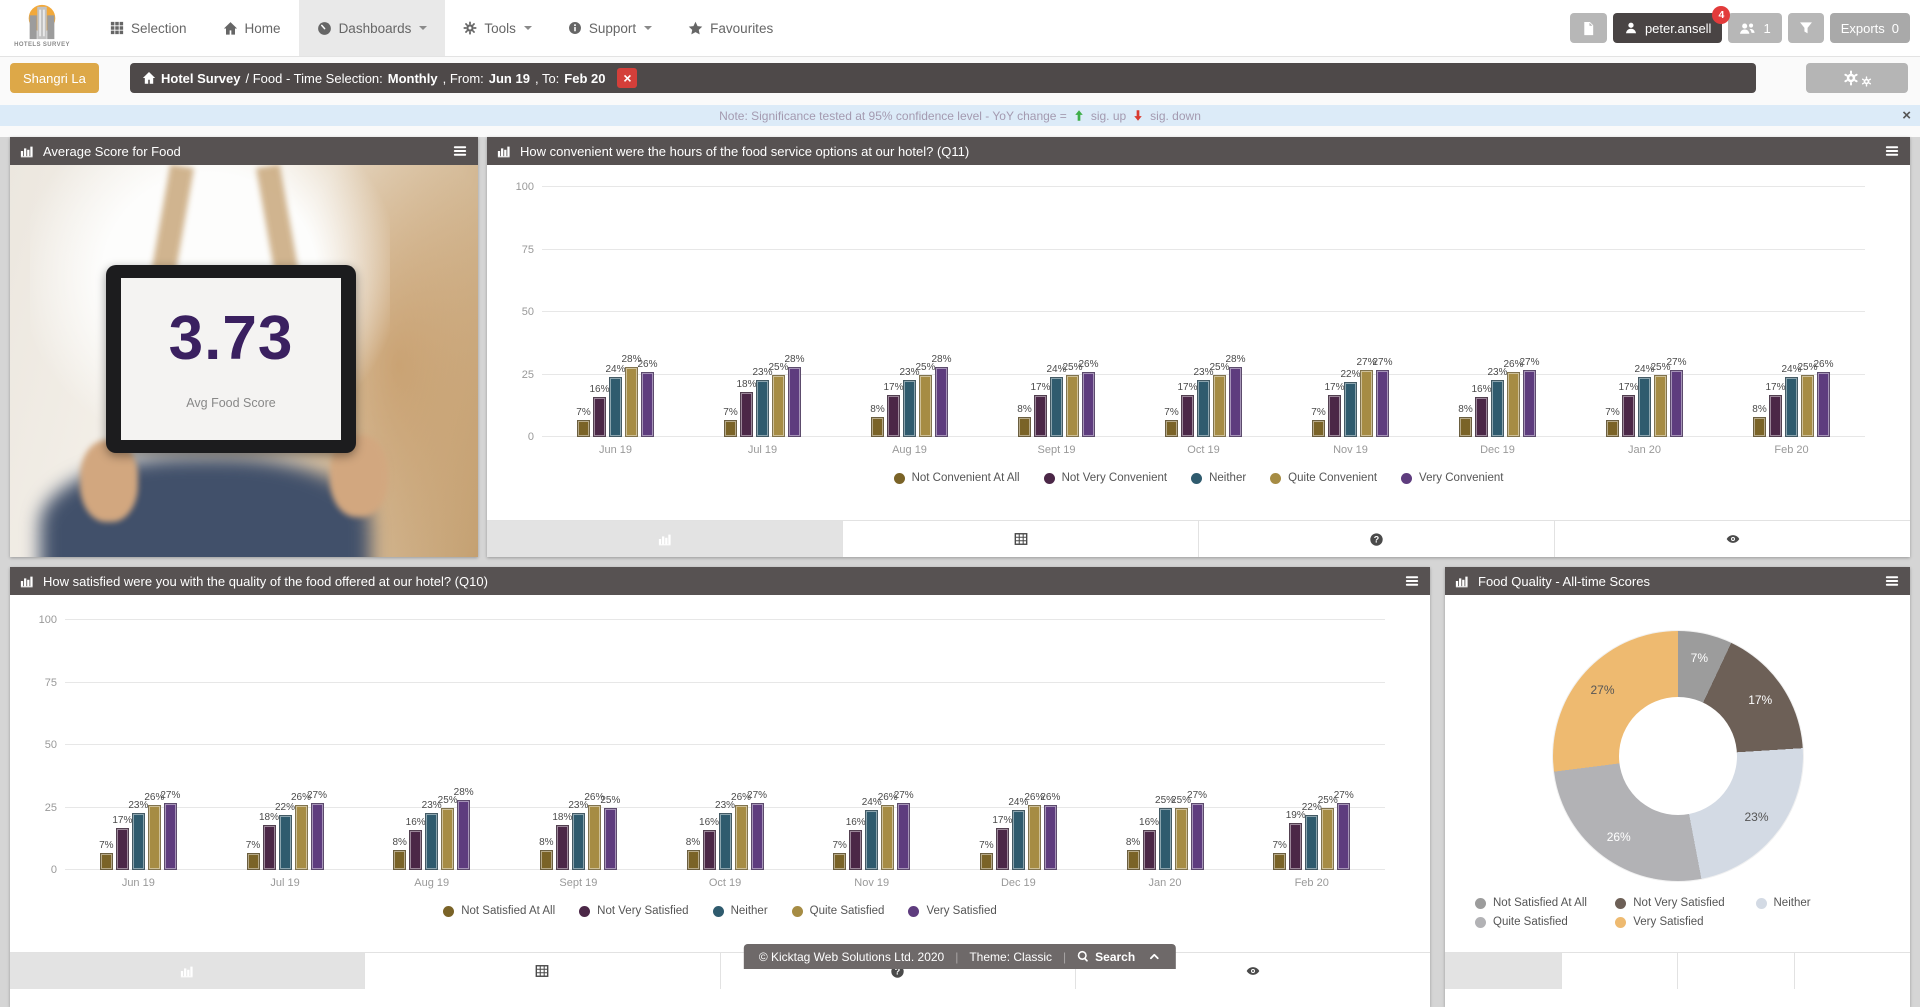 The width and height of the screenshot is (1920, 1007). Describe the element at coordinates (42, 25) in the screenshot. I see `brand-logo: HOTELS SURVEY` at that location.